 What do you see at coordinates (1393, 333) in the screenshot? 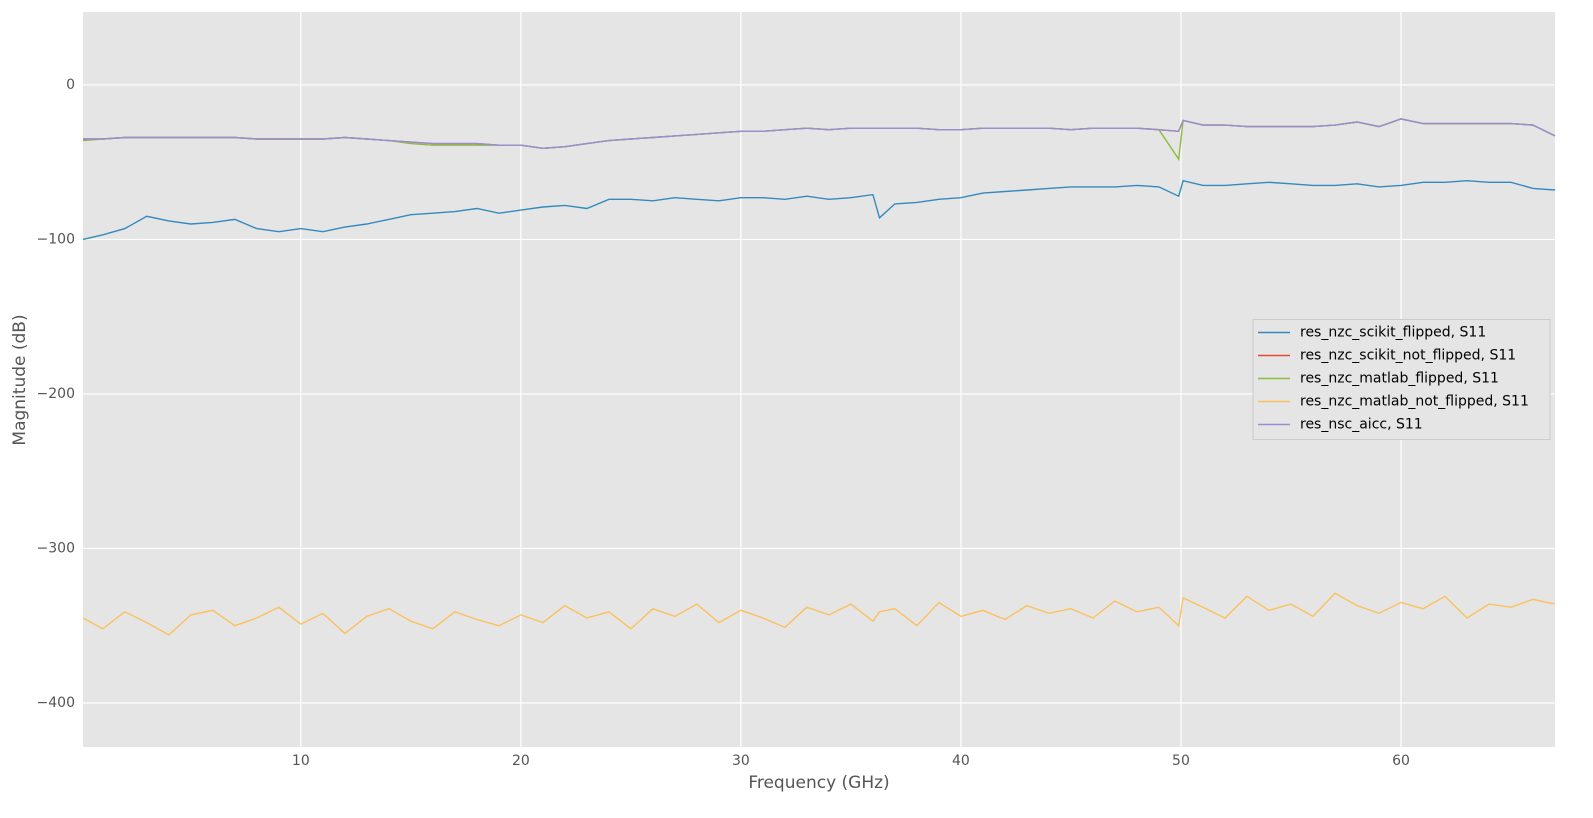
I see `legend-label: res_nzc_scikit_flipped, S11` at bounding box center [1393, 333].